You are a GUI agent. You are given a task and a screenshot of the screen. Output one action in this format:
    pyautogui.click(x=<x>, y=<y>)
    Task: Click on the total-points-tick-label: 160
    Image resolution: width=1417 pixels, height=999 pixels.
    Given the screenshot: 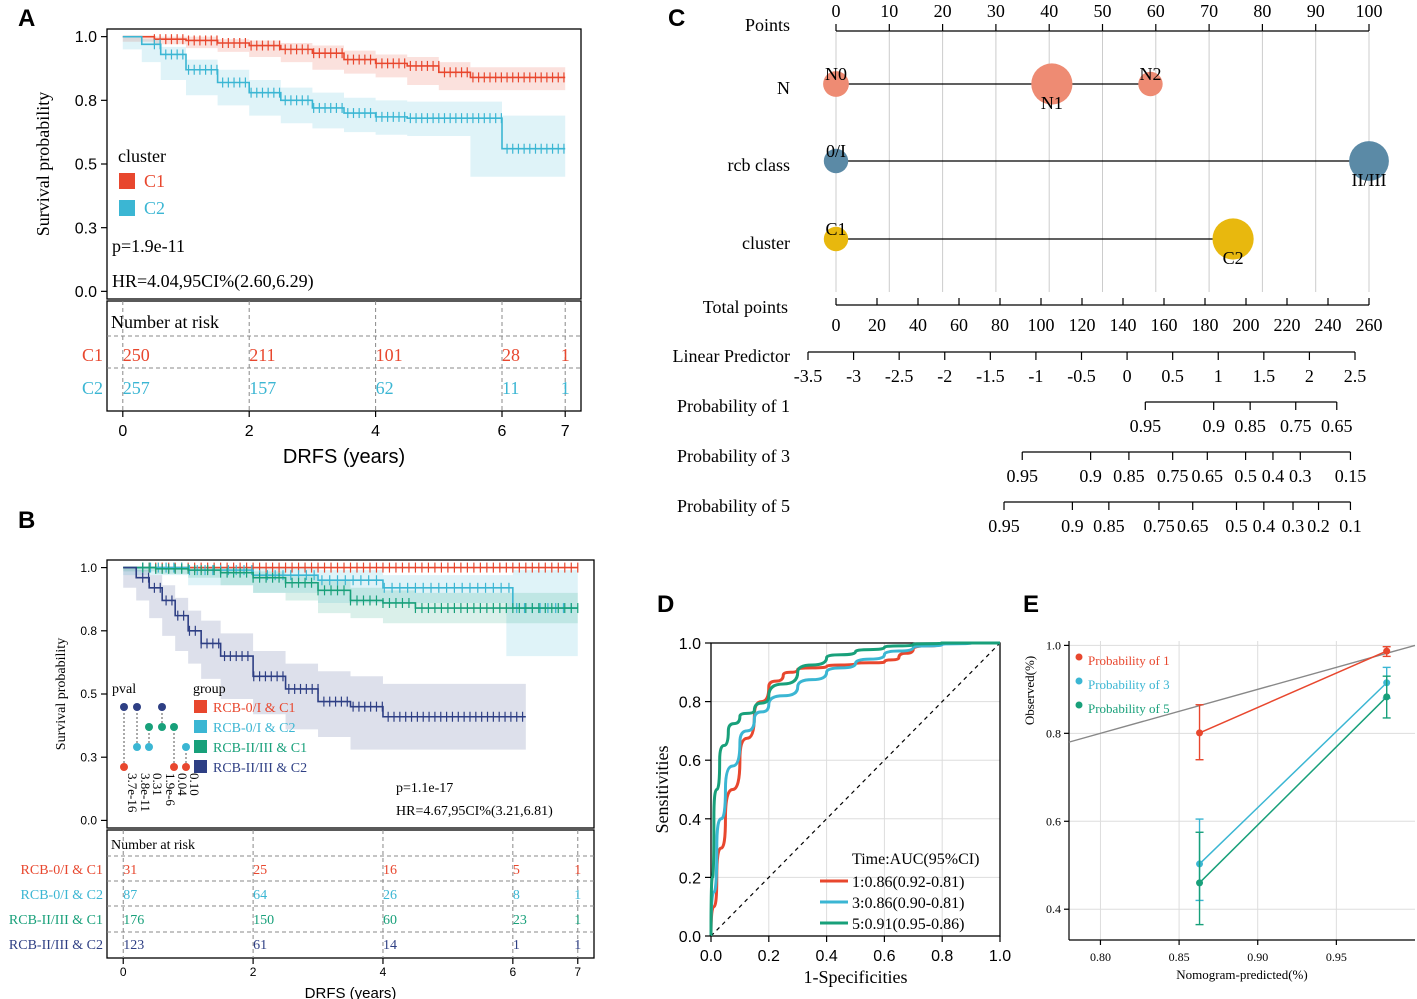 What is the action you would take?
    pyautogui.click(x=1164, y=325)
    